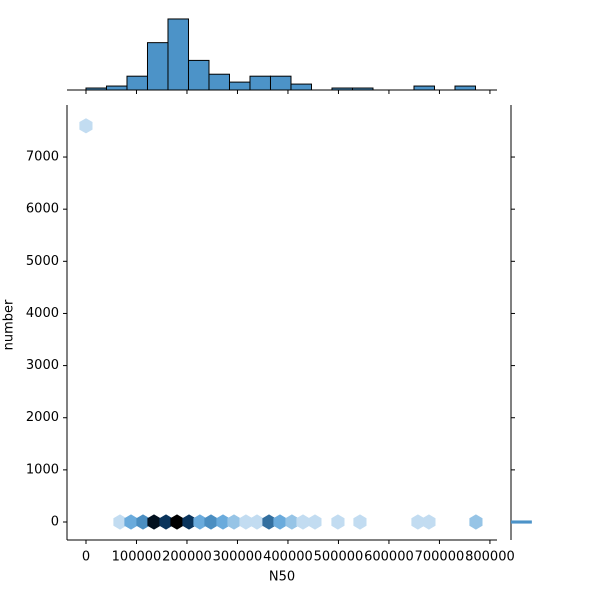 The height and width of the screenshot is (600, 600). I want to click on y-tick-label: 0, so click(55, 522).